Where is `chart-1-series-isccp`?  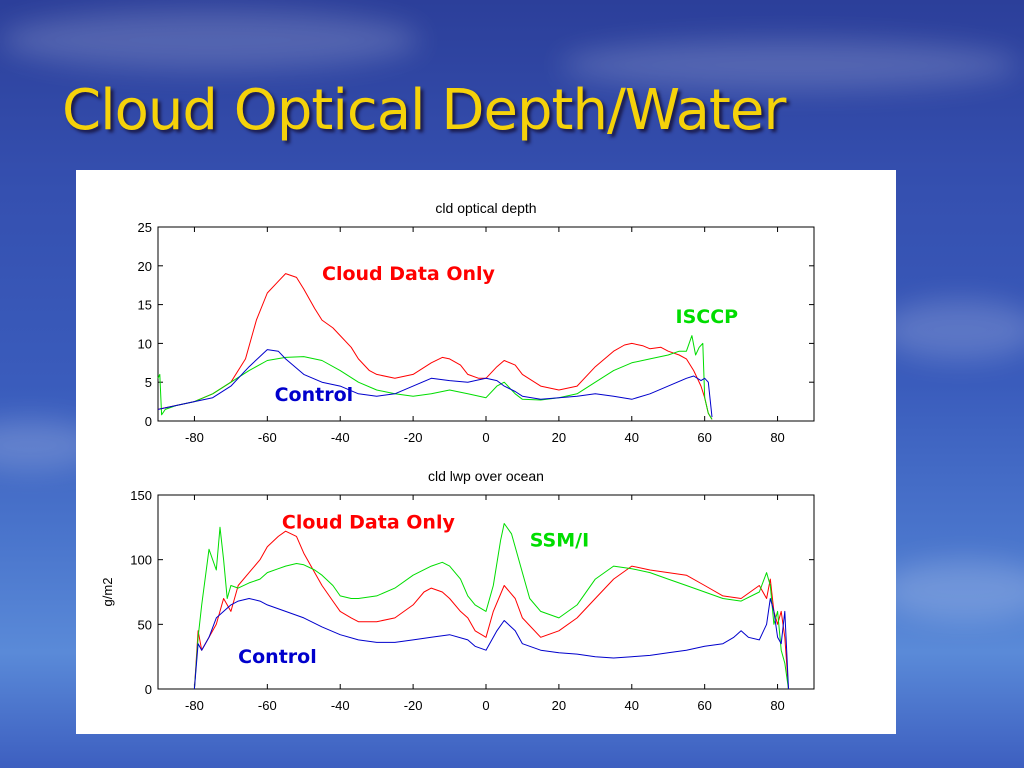 chart-1-series-isccp is located at coordinates (435, 377).